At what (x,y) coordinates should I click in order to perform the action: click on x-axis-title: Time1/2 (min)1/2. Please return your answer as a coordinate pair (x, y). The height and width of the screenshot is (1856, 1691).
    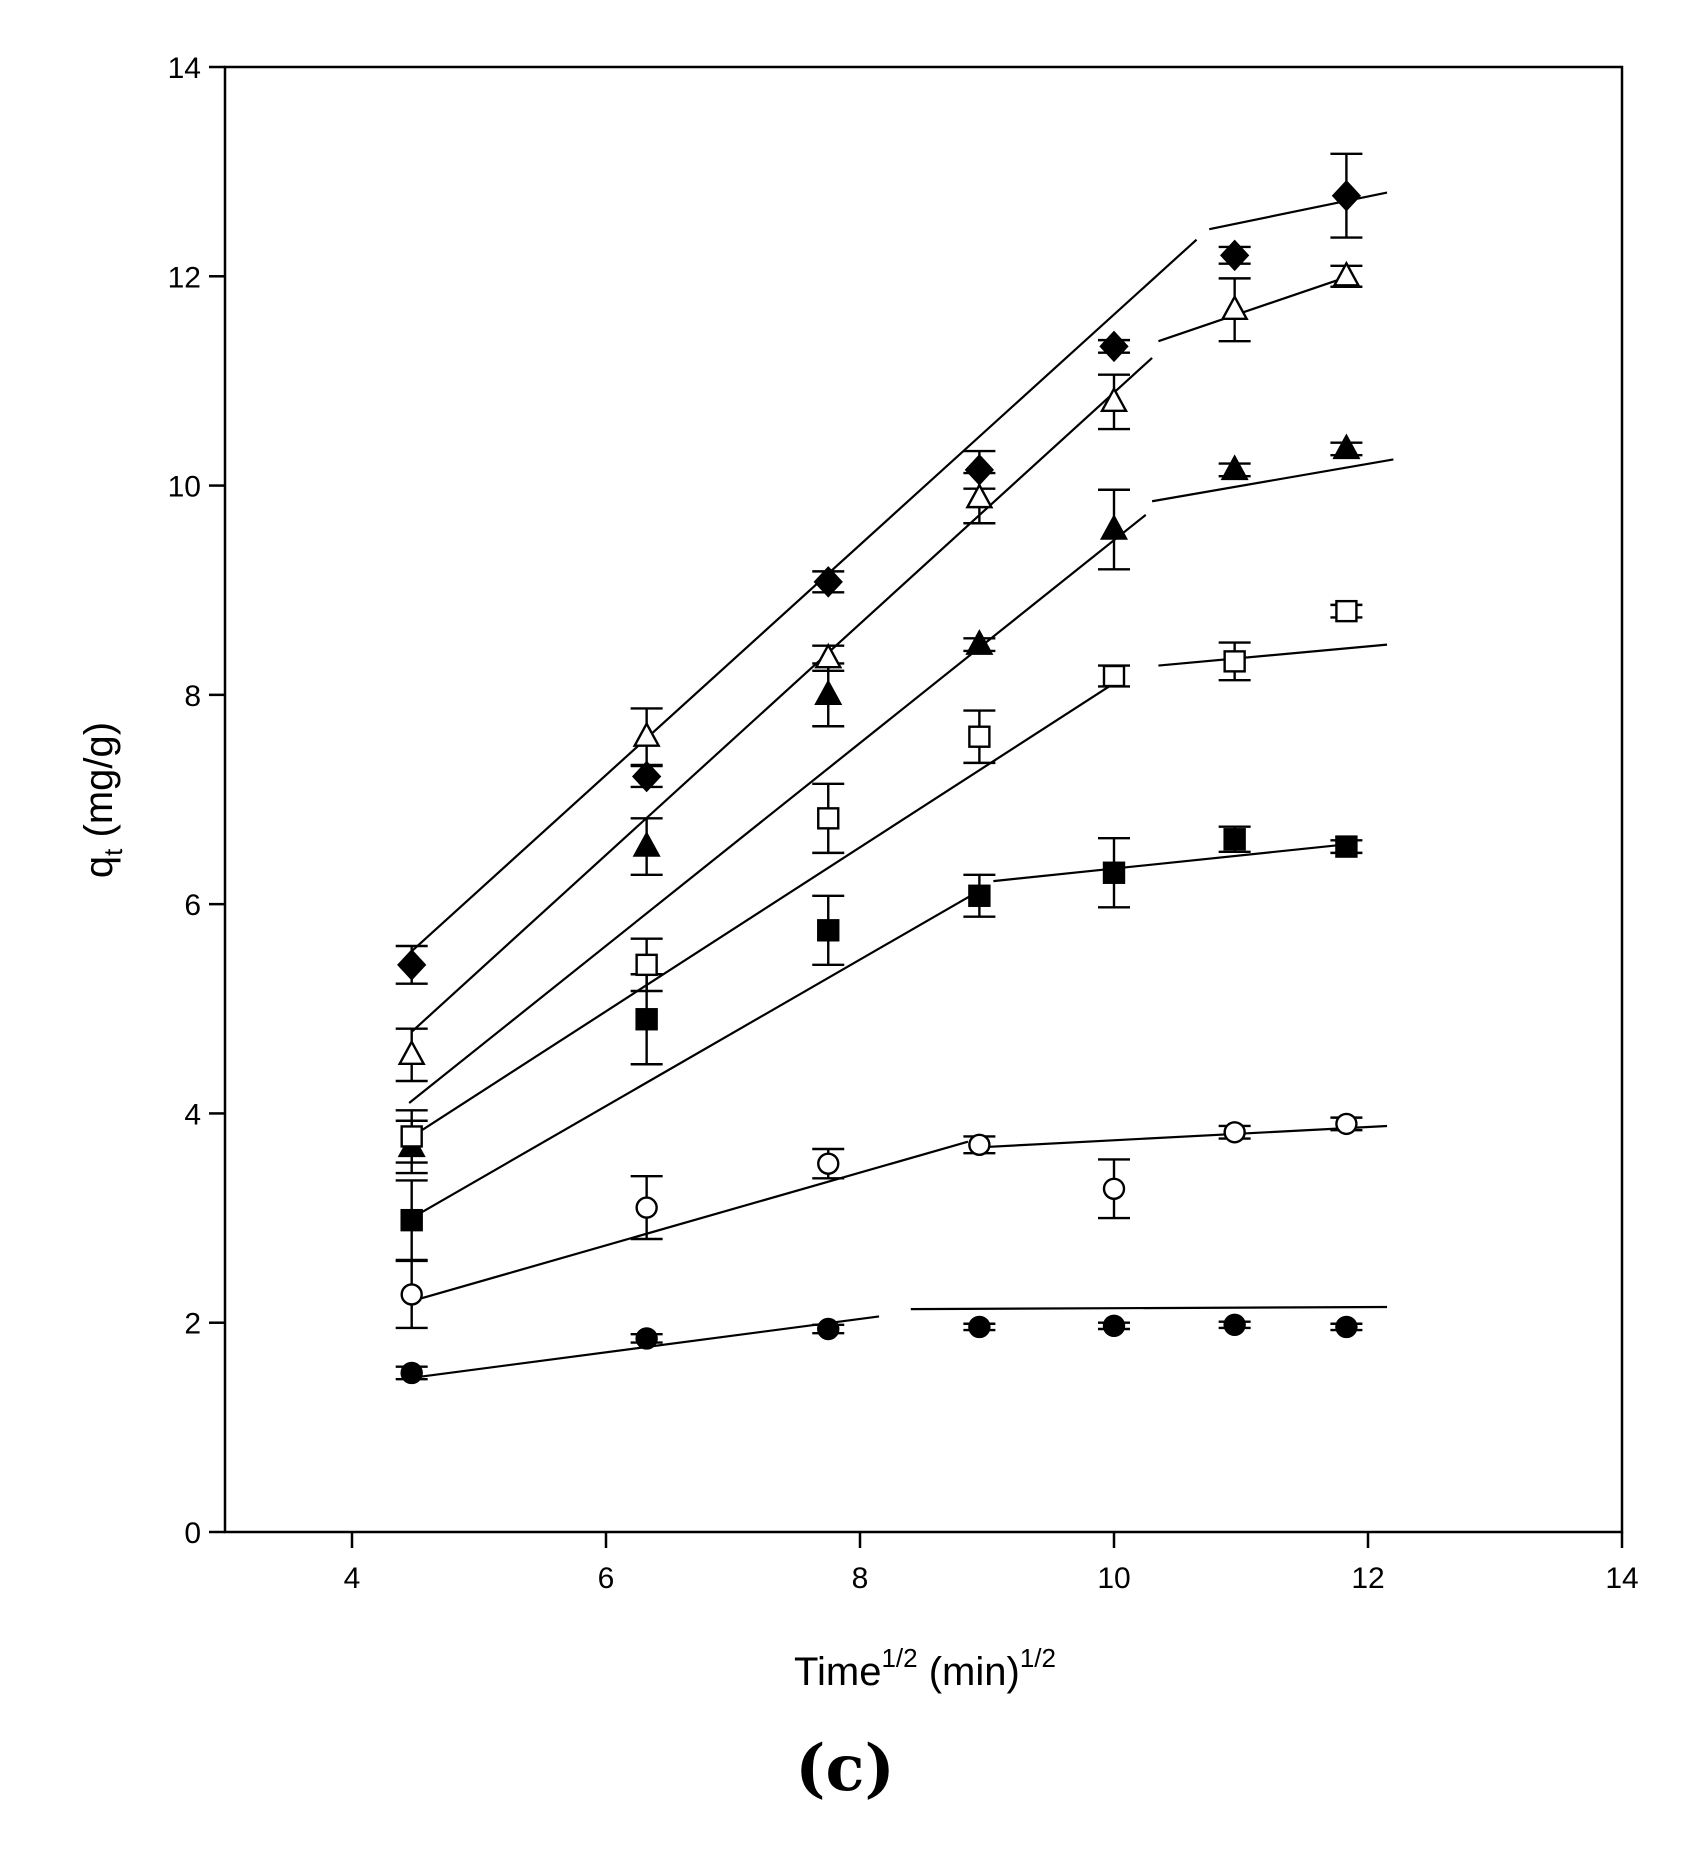
    Looking at the image, I should click on (925, 1668).